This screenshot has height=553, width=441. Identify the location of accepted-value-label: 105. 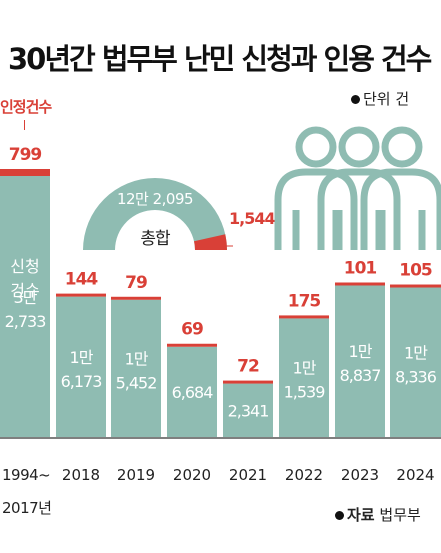
(415, 271).